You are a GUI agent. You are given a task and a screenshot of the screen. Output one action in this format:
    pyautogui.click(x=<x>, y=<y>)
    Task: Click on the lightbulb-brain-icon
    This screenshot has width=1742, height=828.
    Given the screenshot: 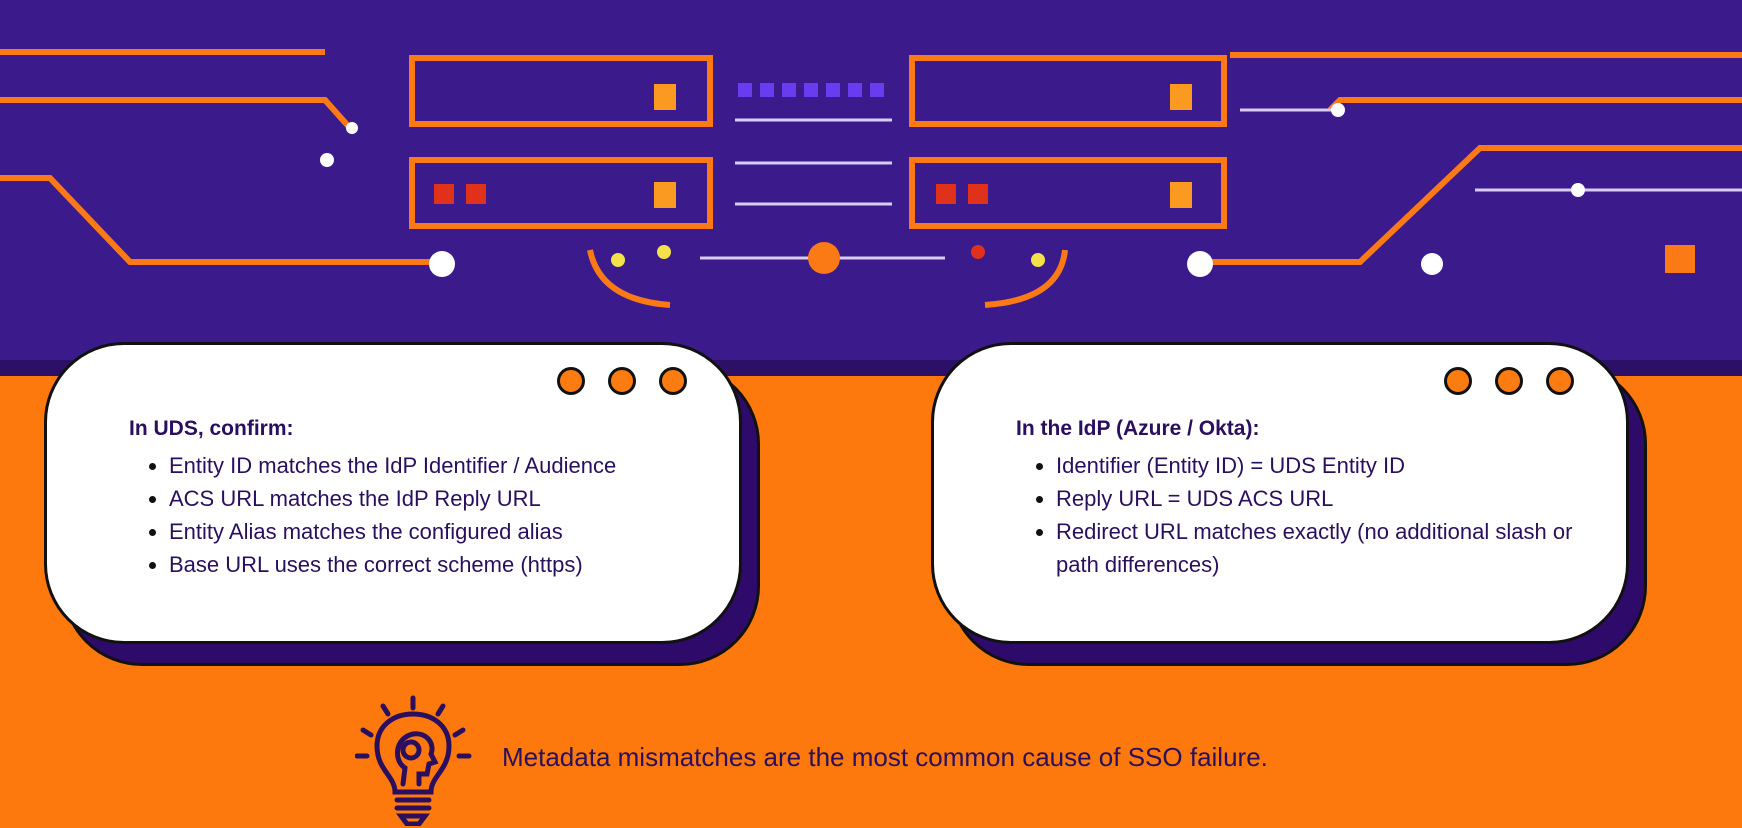 What is the action you would take?
    pyautogui.click(x=413, y=760)
    